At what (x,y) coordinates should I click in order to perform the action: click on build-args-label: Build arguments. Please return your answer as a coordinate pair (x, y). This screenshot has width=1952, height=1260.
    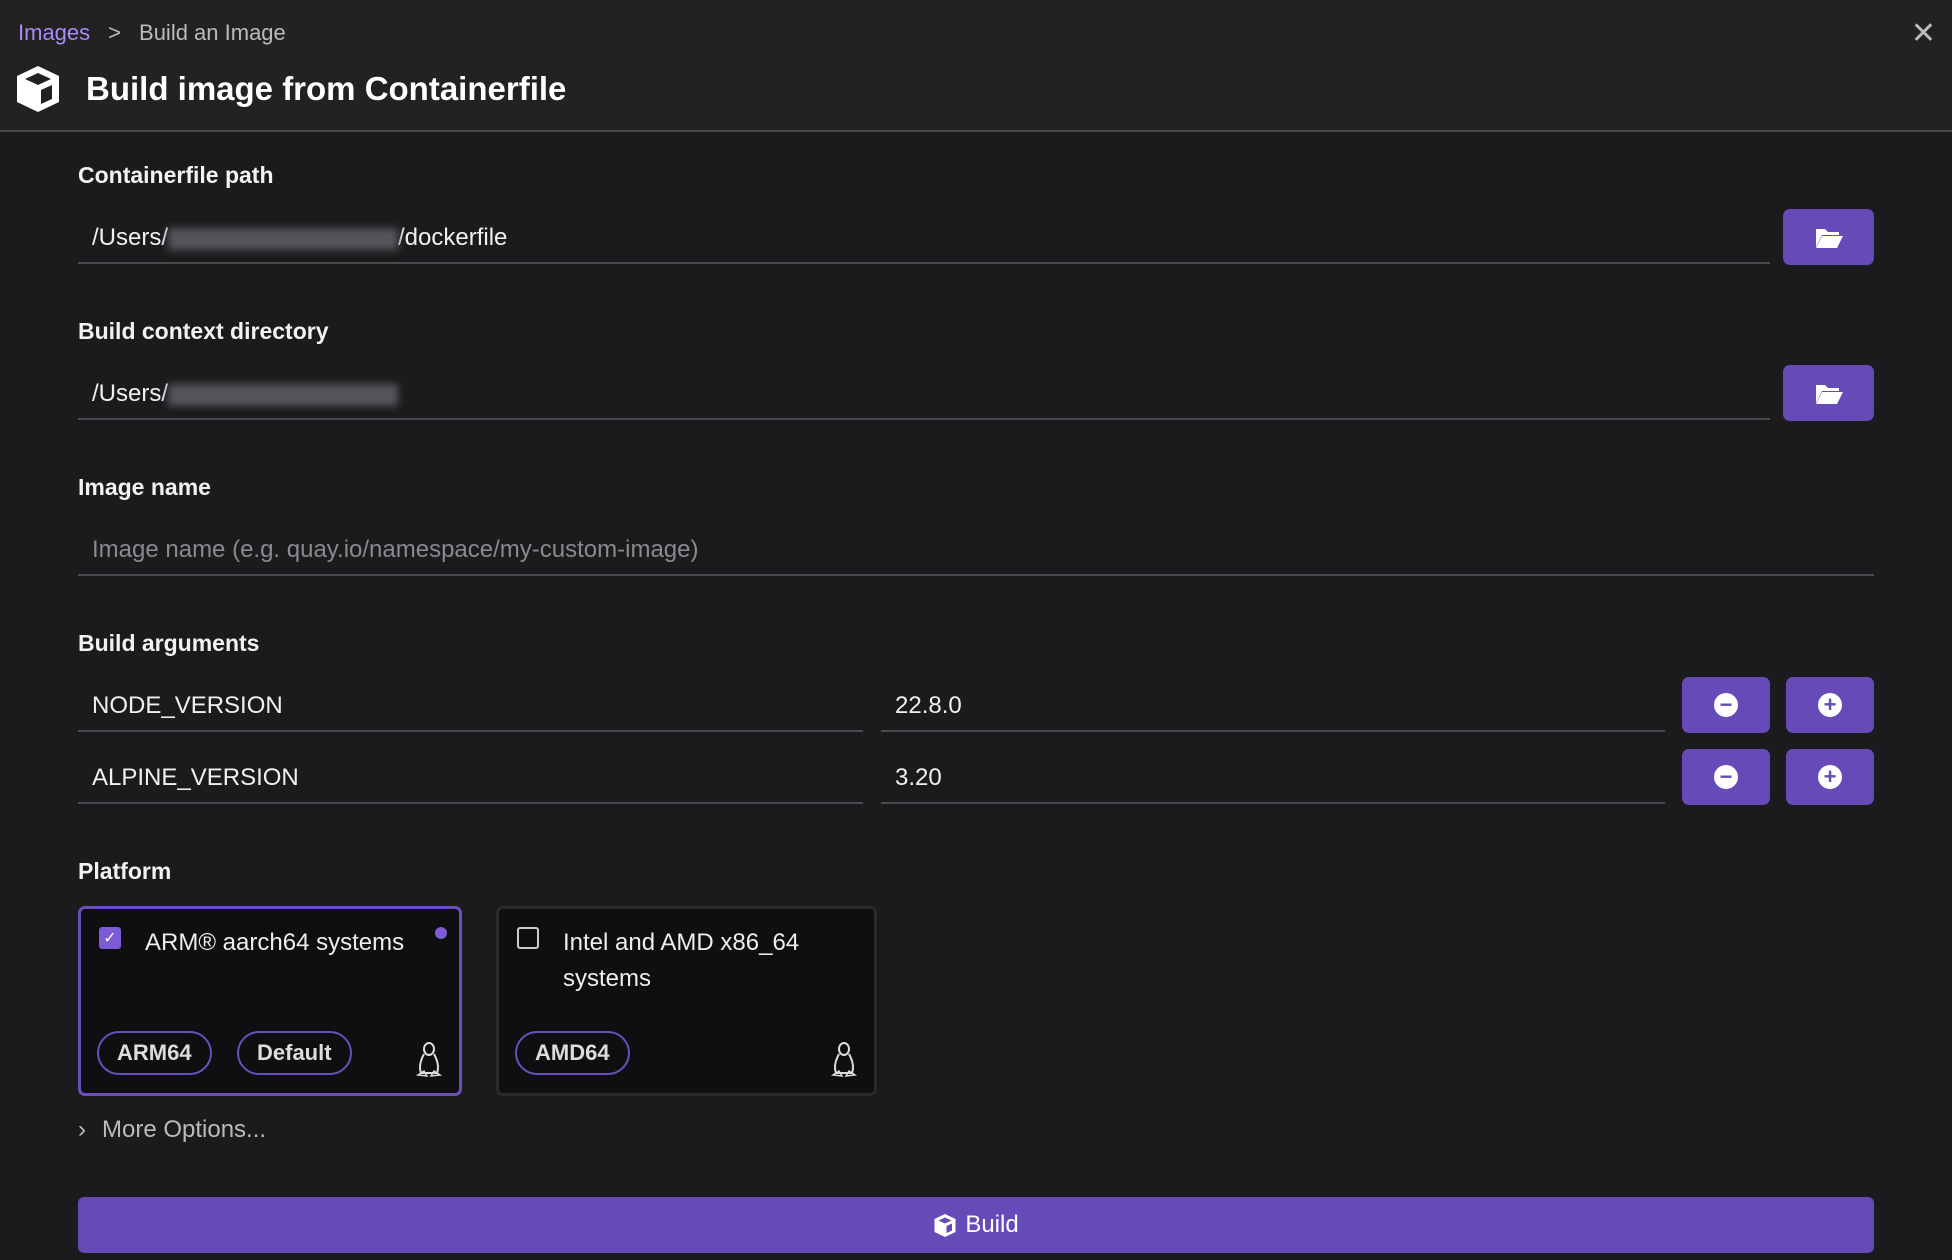
    Looking at the image, I should click on (169, 643).